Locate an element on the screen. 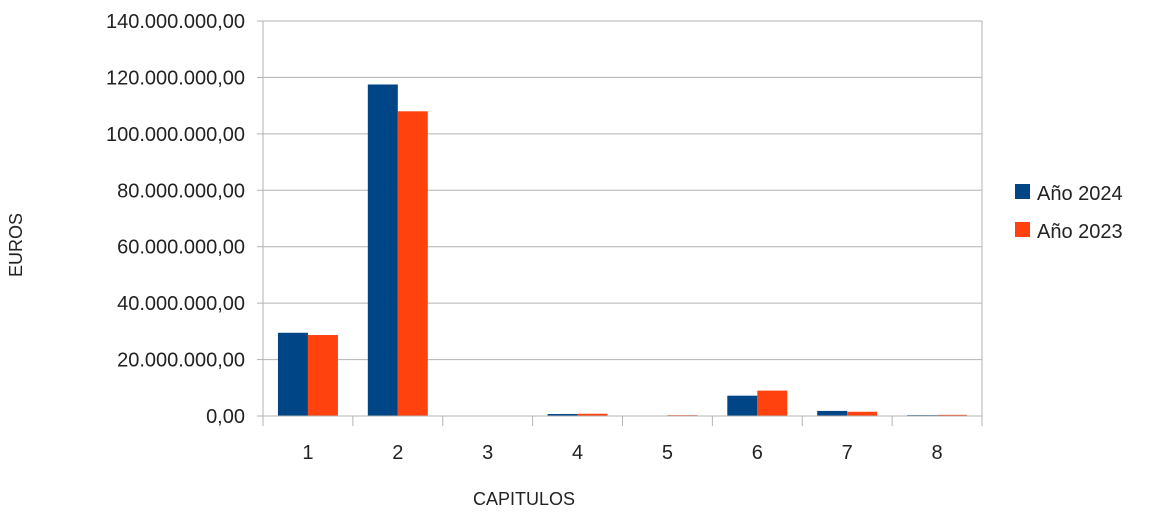 The width and height of the screenshot is (1158, 512). y-tick-label: 120.000.000,00 is located at coordinates (175, 78).